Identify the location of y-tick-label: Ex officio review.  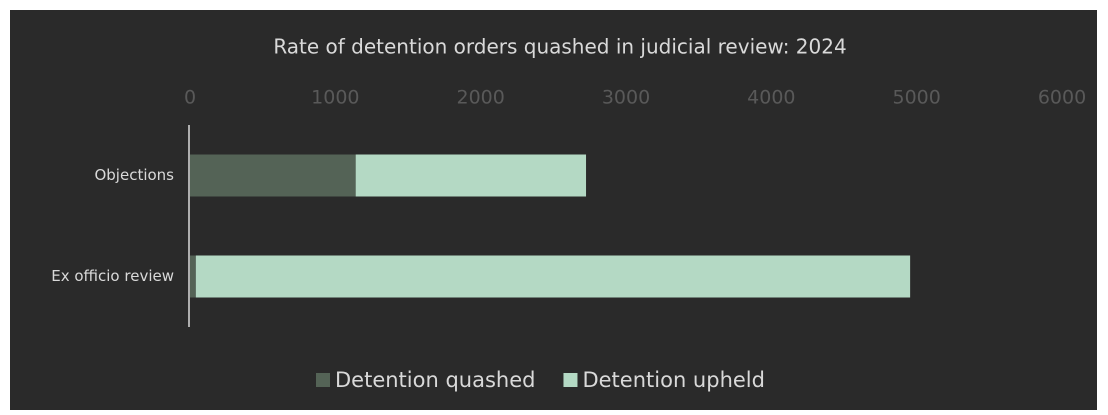
(112, 276).